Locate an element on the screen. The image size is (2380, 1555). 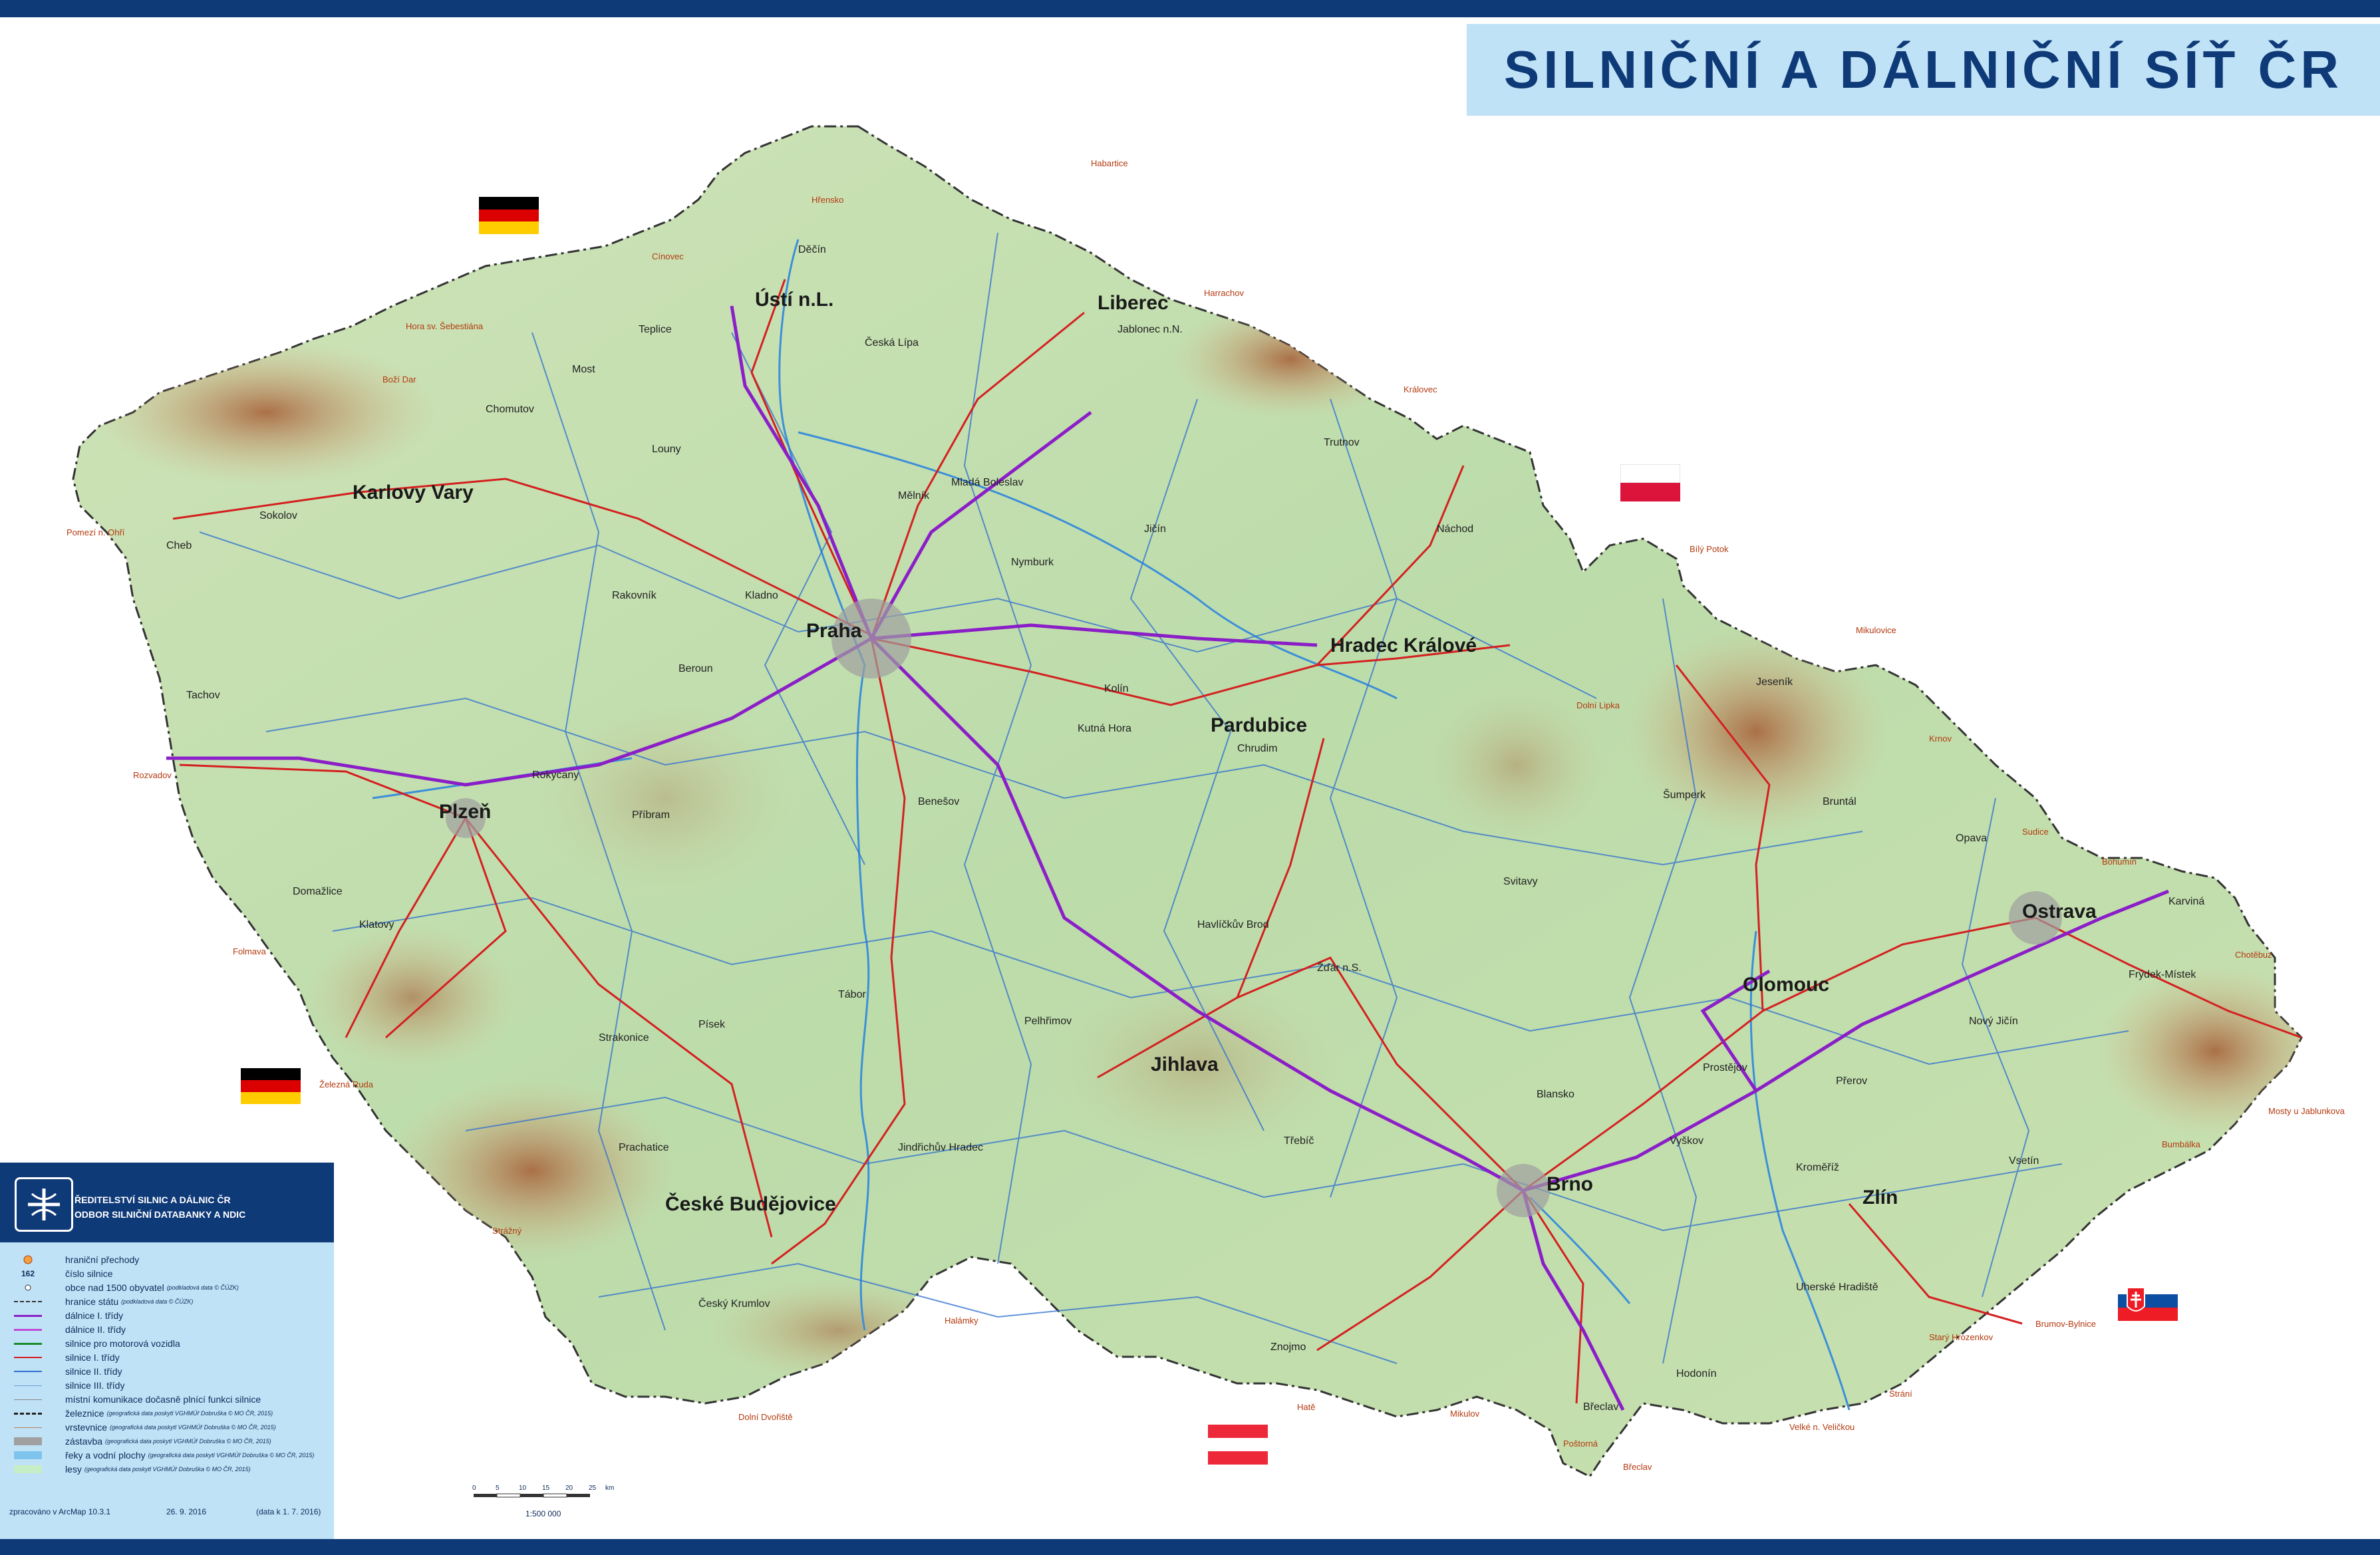
town-label: Děčín is located at coordinates (812, 249).